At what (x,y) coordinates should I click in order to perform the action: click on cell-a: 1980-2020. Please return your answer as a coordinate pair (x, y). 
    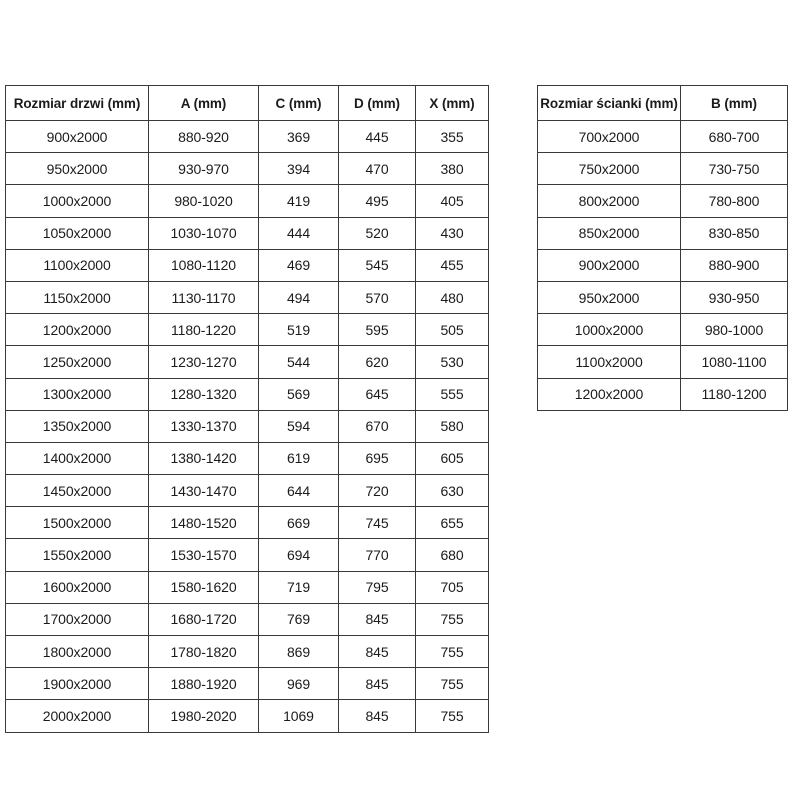
    Looking at the image, I should click on (203, 716).